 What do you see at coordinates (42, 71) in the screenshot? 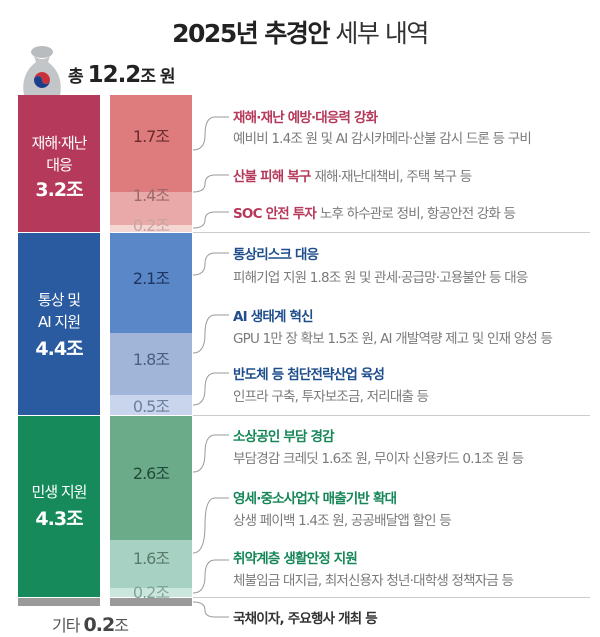
I see `money-bag-icon` at bounding box center [42, 71].